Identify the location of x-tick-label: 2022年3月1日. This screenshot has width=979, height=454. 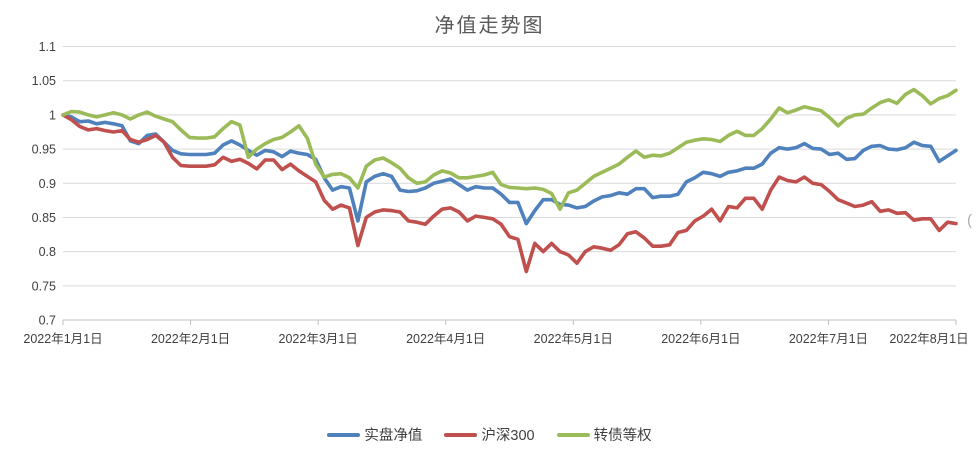
(318, 339).